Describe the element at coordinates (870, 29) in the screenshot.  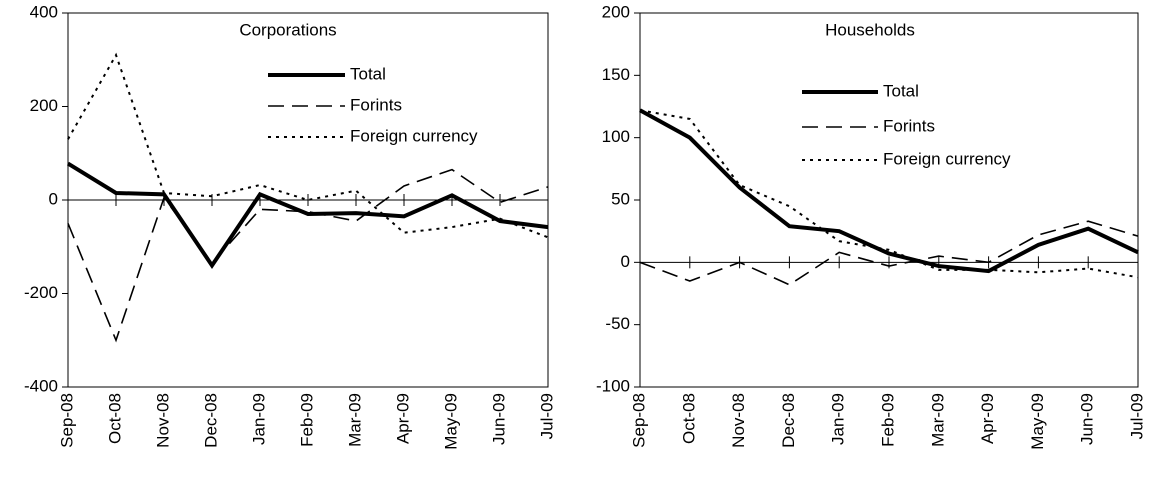
I see `chart-title: Households` at that location.